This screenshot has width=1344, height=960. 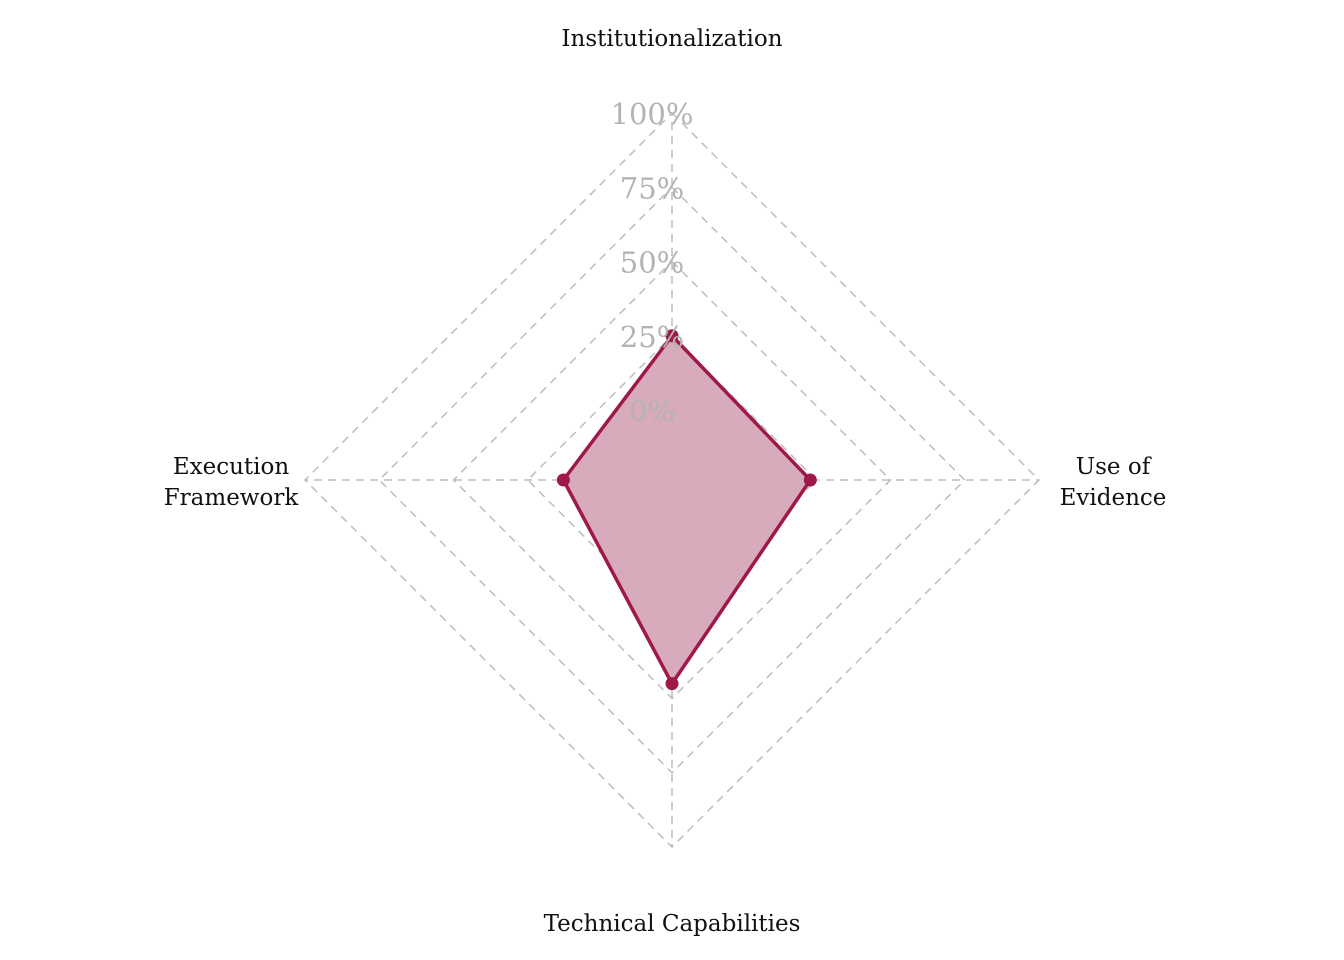 I want to click on axis-label-line: Institutionalization, so click(x=671, y=39).